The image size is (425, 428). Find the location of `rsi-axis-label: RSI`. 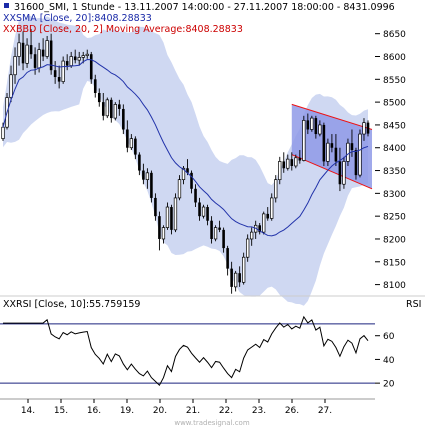

rsi-axis-label: RSI is located at coordinates (413, 304).